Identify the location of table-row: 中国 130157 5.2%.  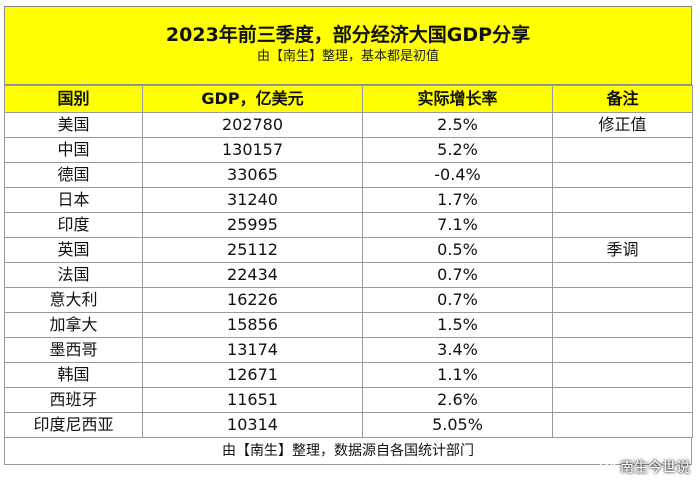
(348, 150).